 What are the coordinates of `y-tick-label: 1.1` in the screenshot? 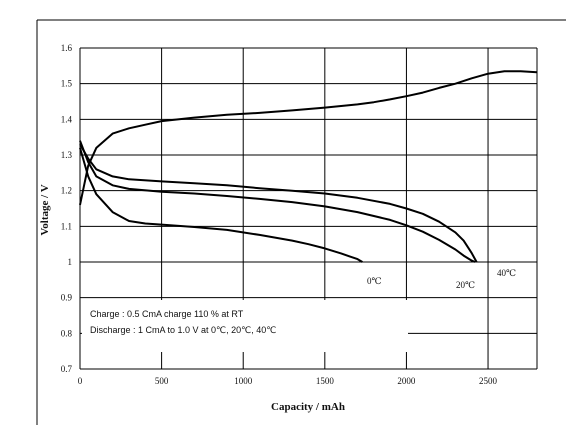 It's located at (66, 226).